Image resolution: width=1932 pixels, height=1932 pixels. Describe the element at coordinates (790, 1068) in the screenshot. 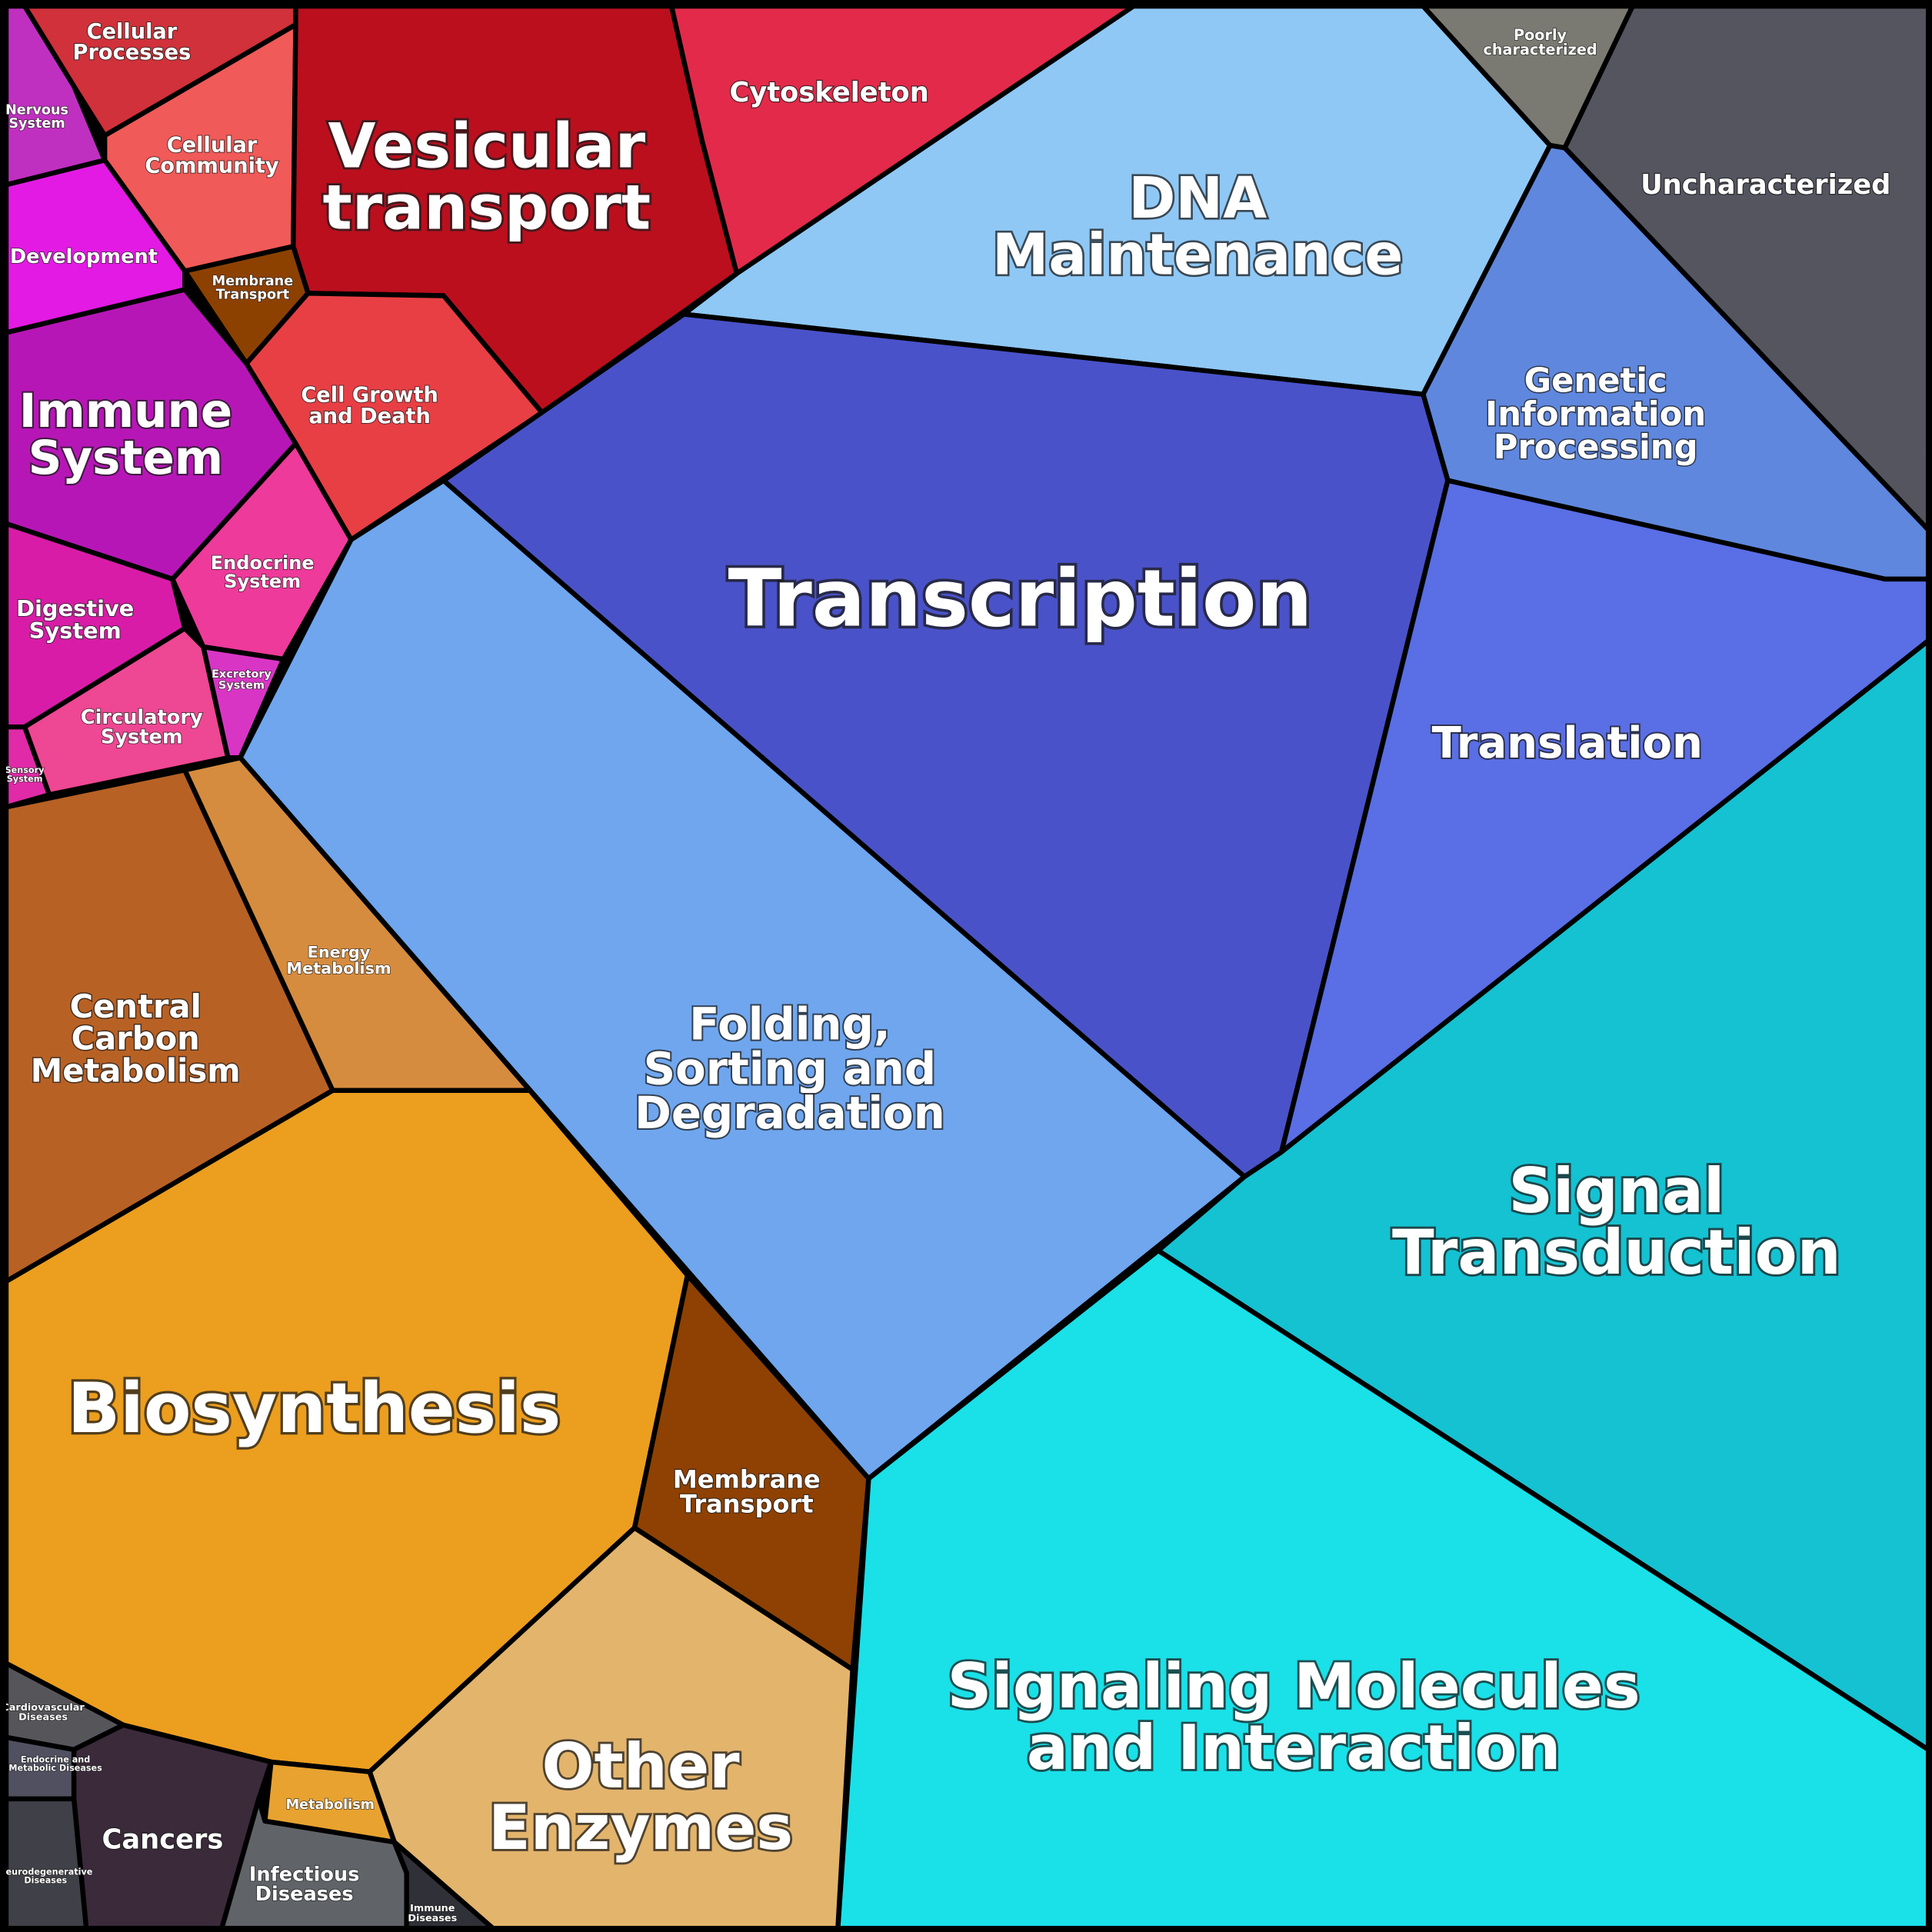

I see `cell-label: Sorting and` at that location.